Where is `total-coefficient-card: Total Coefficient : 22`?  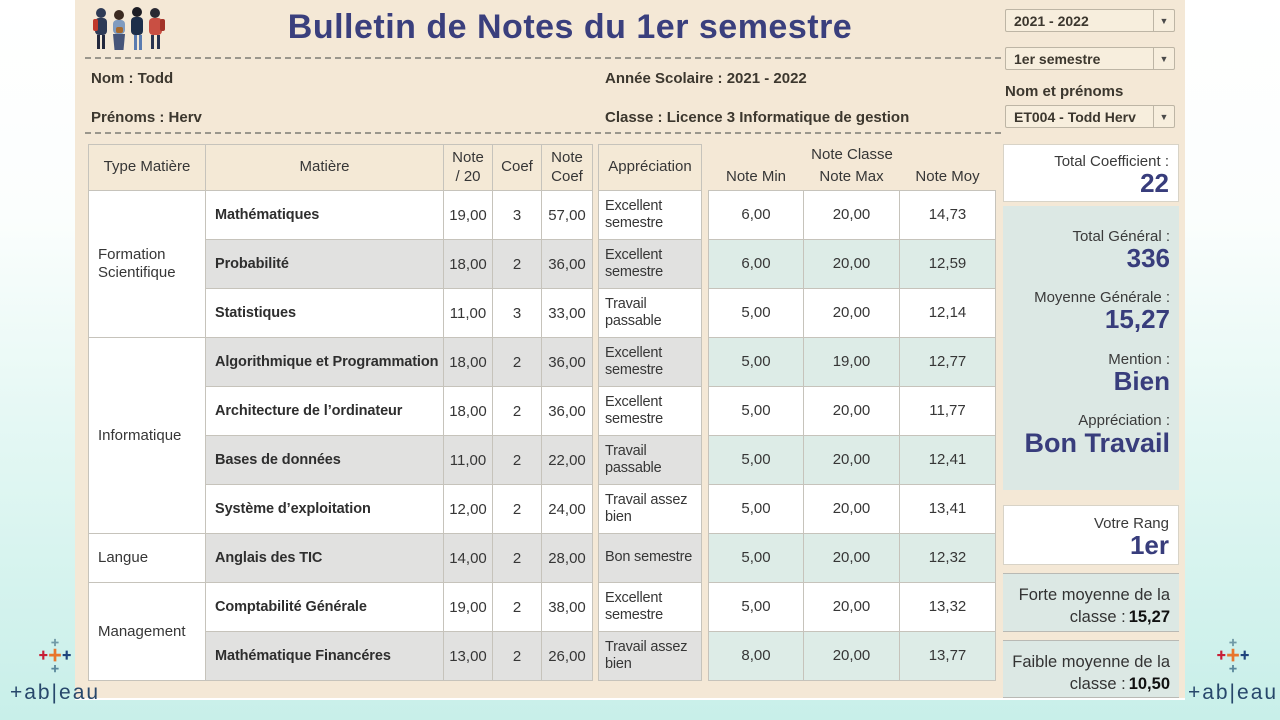 total-coefficient-card: Total Coefficient : 22 is located at coordinates (1091, 173).